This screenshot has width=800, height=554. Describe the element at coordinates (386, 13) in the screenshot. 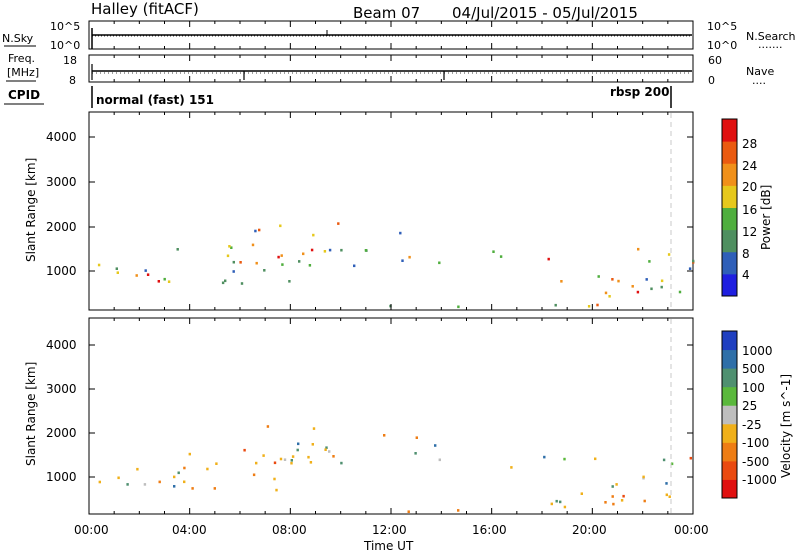

I see `beam-label: Beam 07` at that location.